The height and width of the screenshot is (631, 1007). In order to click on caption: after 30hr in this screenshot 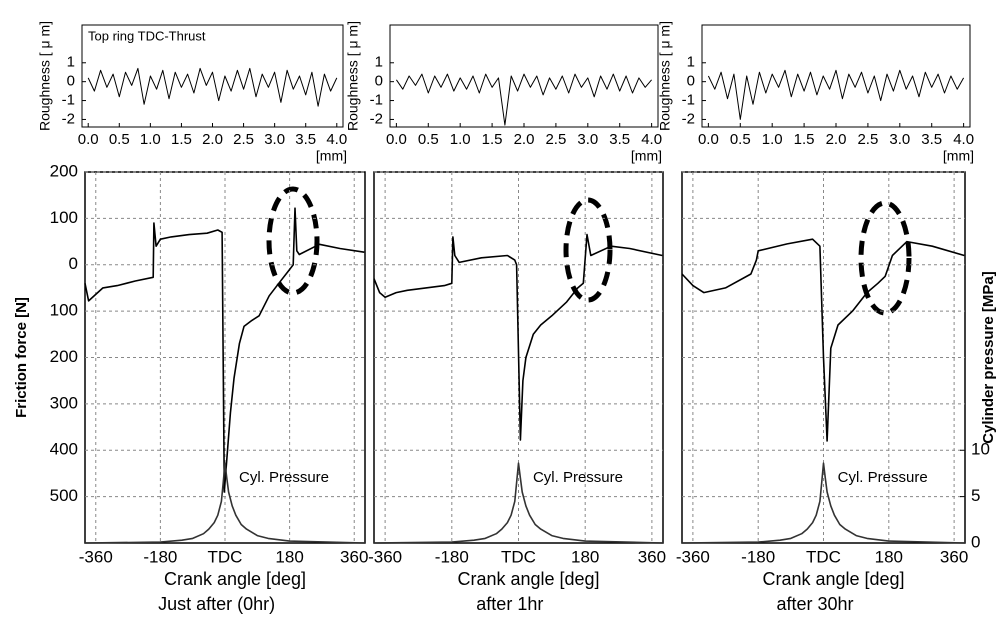, I will do `click(814, 604)`.